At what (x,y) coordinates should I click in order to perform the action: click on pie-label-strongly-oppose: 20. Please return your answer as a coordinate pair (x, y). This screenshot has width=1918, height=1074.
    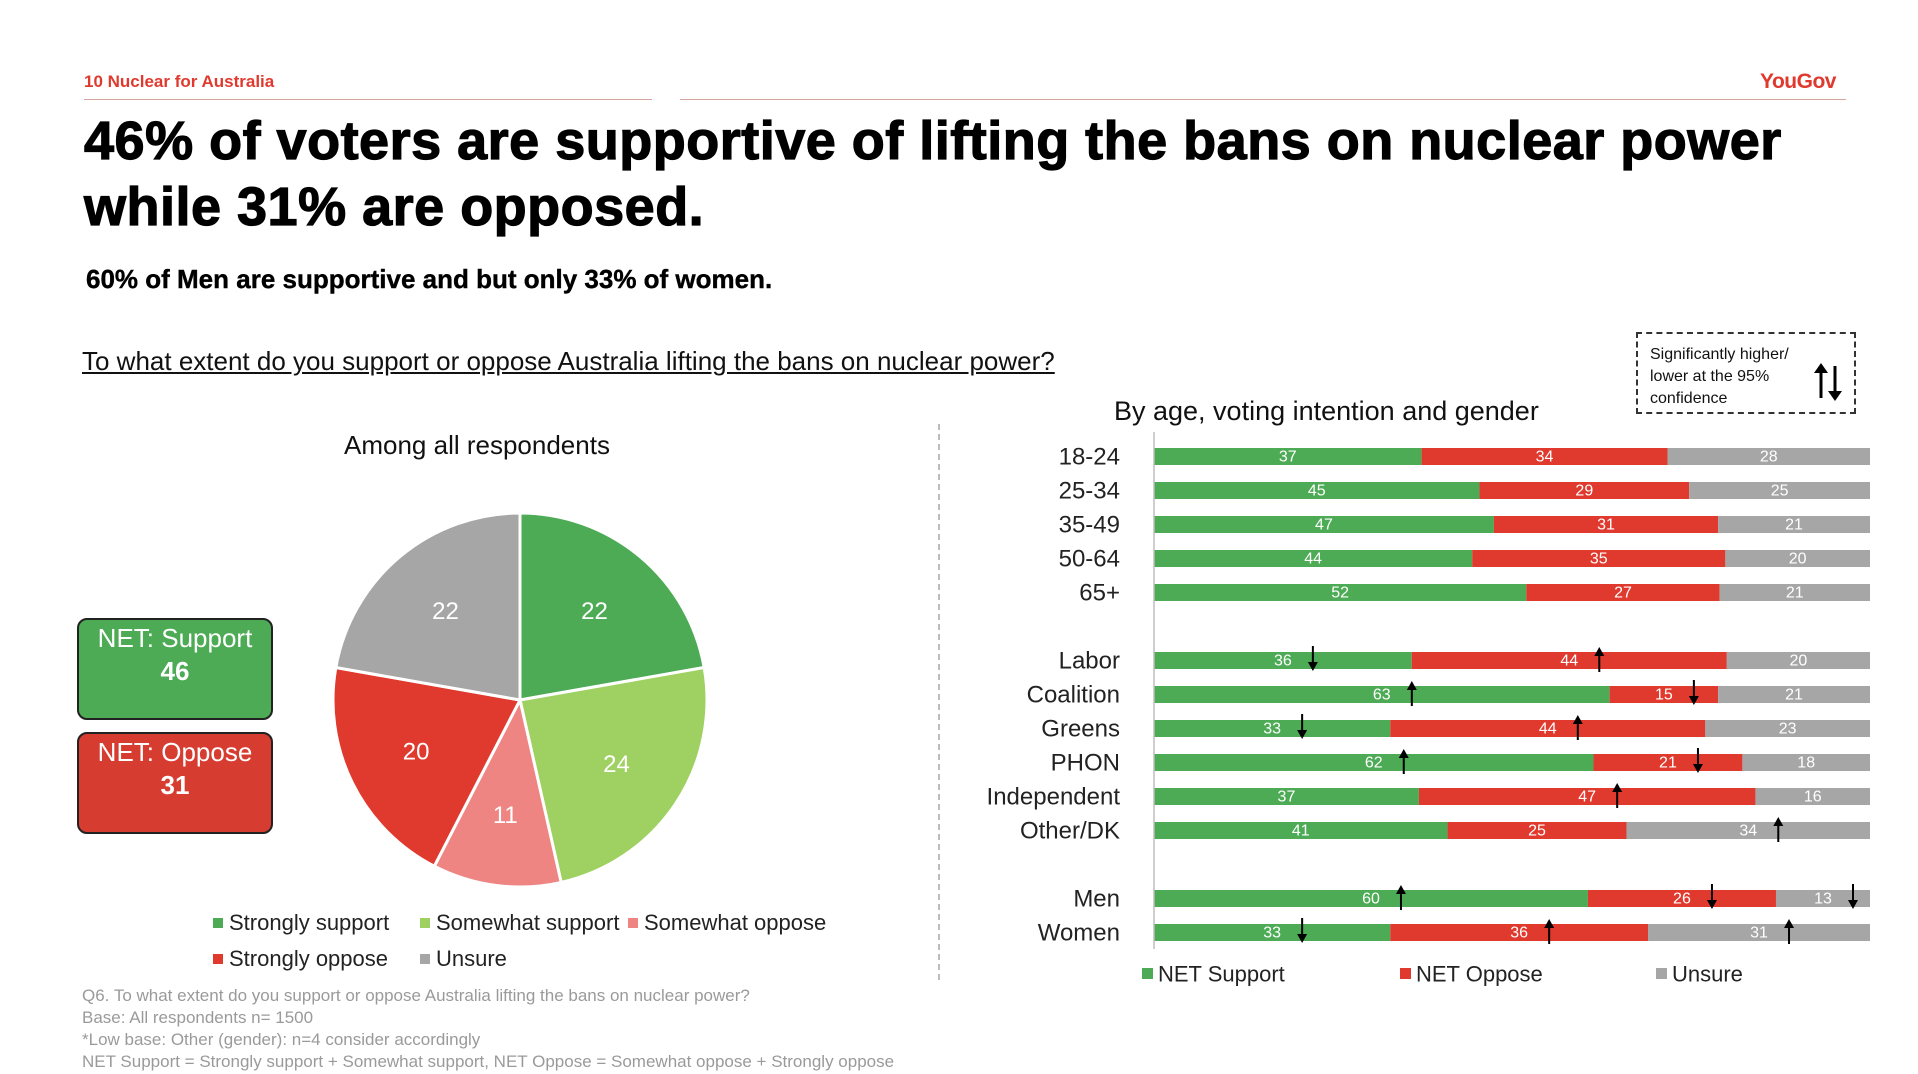
    Looking at the image, I should click on (416, 751).